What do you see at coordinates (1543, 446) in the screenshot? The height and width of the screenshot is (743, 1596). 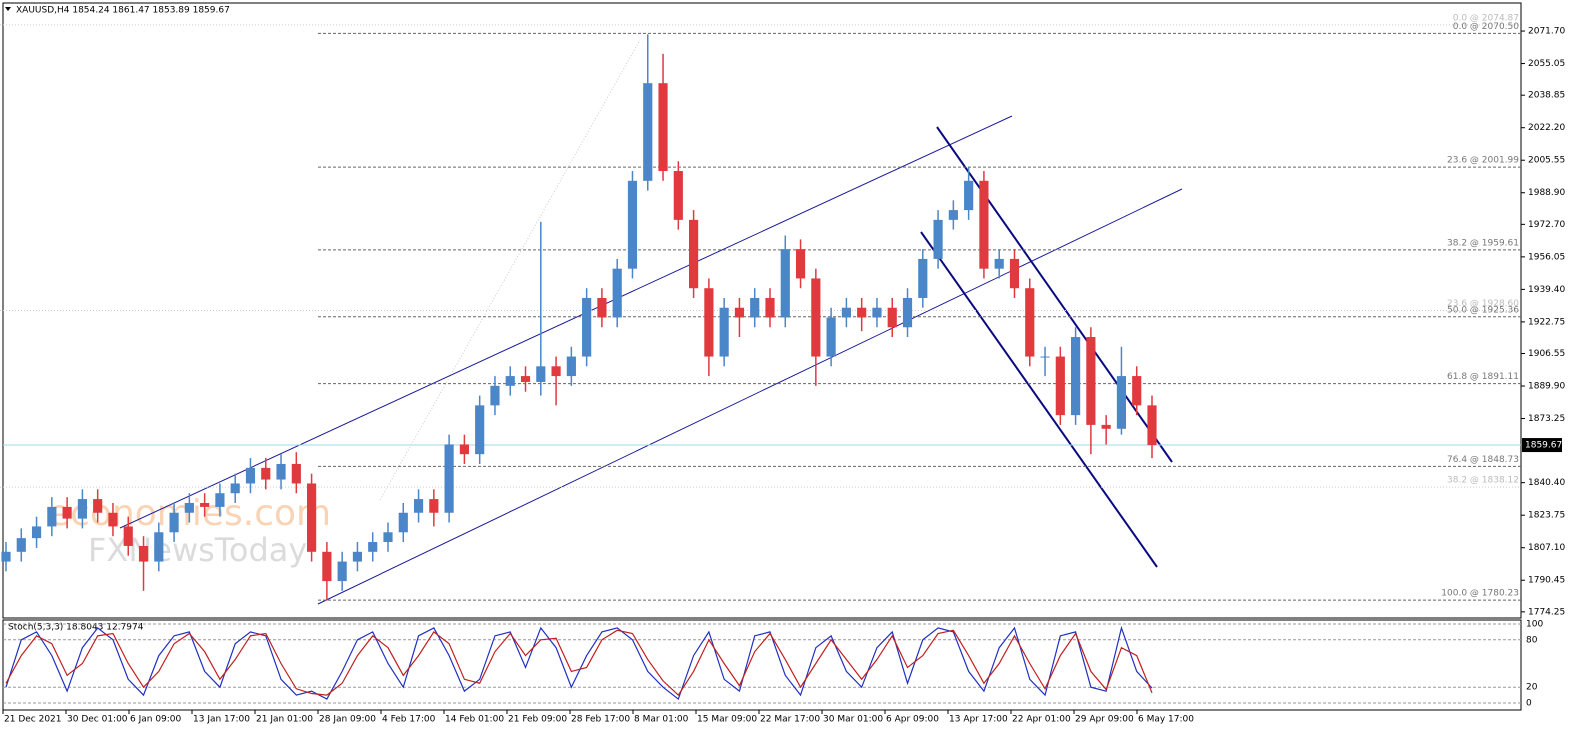 I see `current-price-label: 1859.67` at bounding box center [1543, 446].